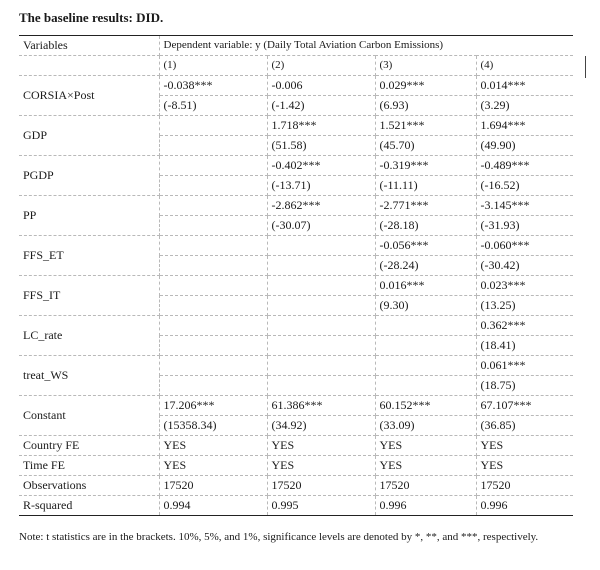 The height and width of the screenshot is (570, 600). What do you see at coordinates (321, 105) in the screenshot?
I see `t-stat-cell: (-1.42)` at bounding box center [321, 105].